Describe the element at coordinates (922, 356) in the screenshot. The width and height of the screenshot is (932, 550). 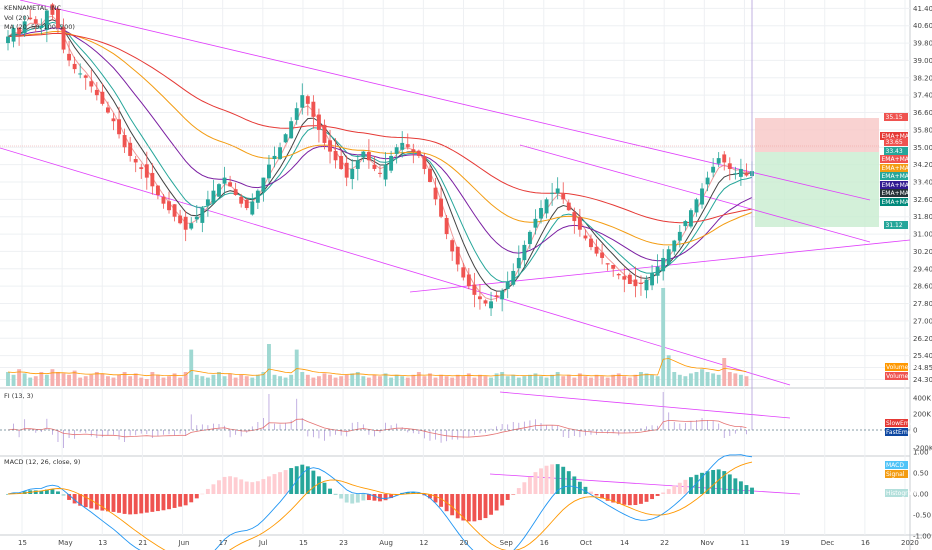
I see `price-tick-label: 25.40` at that location.